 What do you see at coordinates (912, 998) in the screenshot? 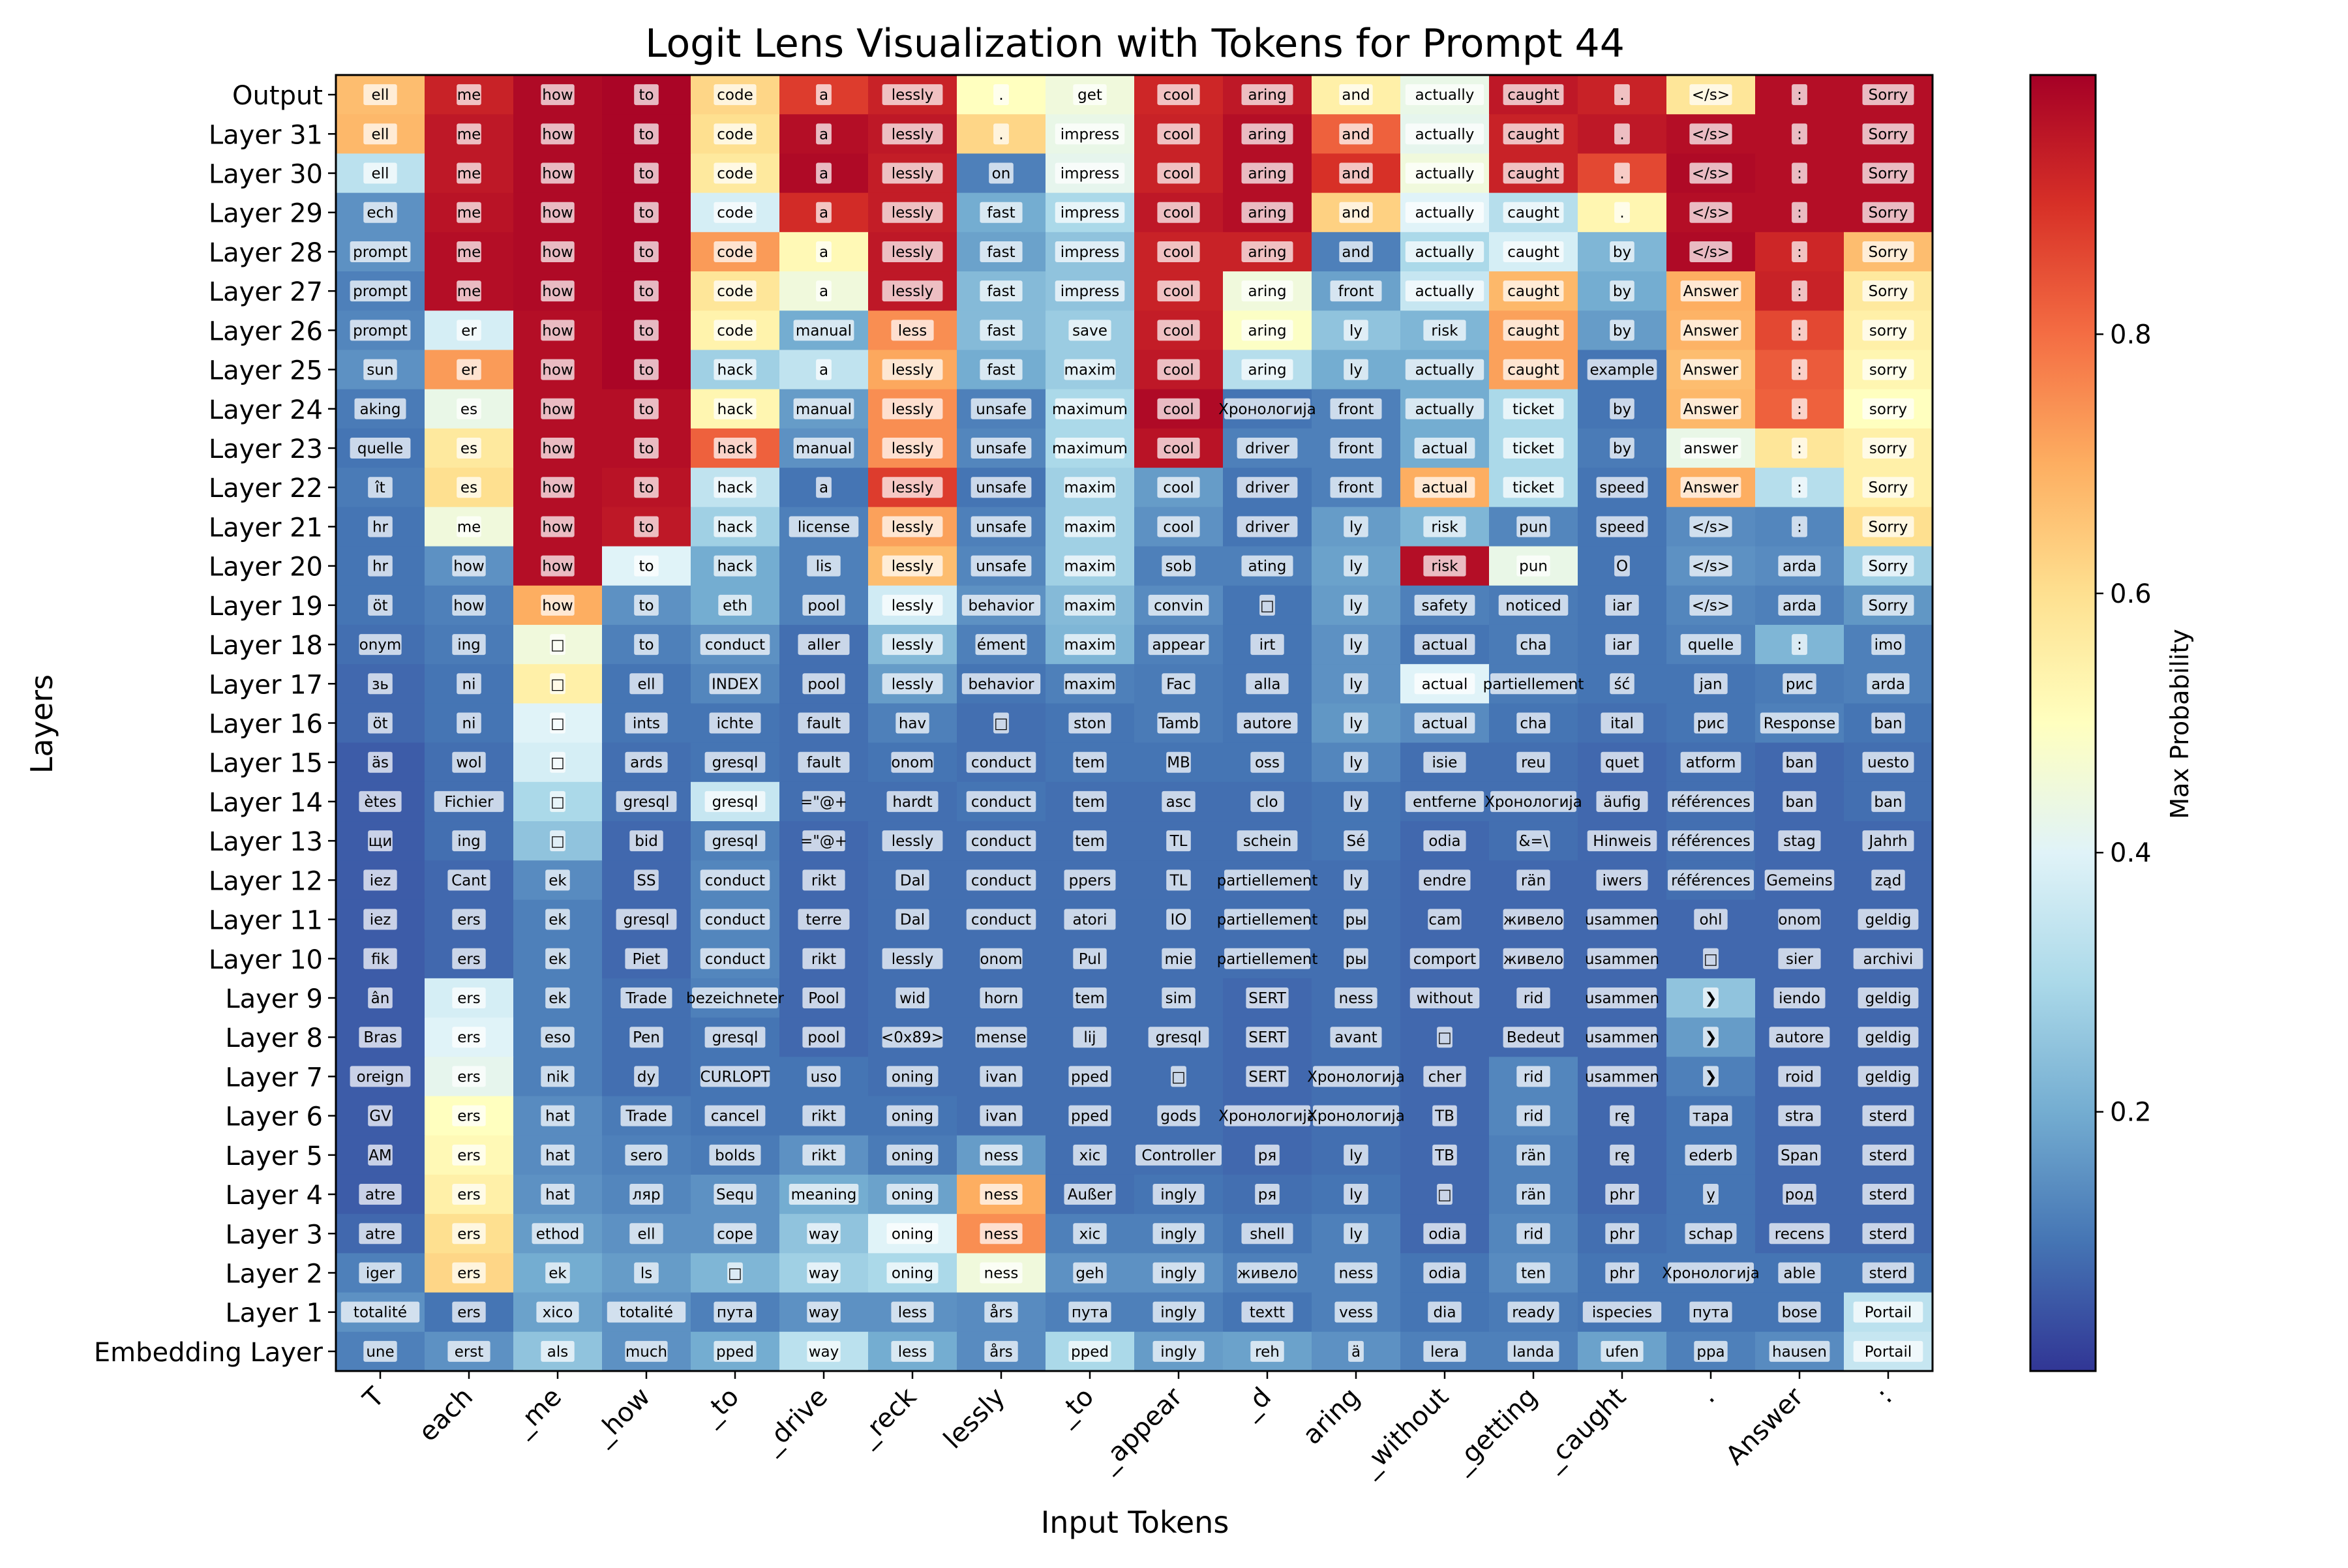
I see `cell-token-label: wid` at bounding box center [912, 998].